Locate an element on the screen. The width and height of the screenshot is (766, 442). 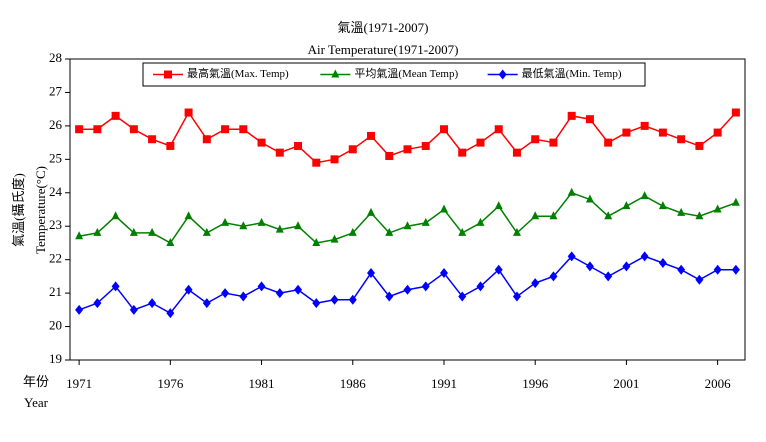
y-tick-label: 27 is located at coordinates (56, 90).